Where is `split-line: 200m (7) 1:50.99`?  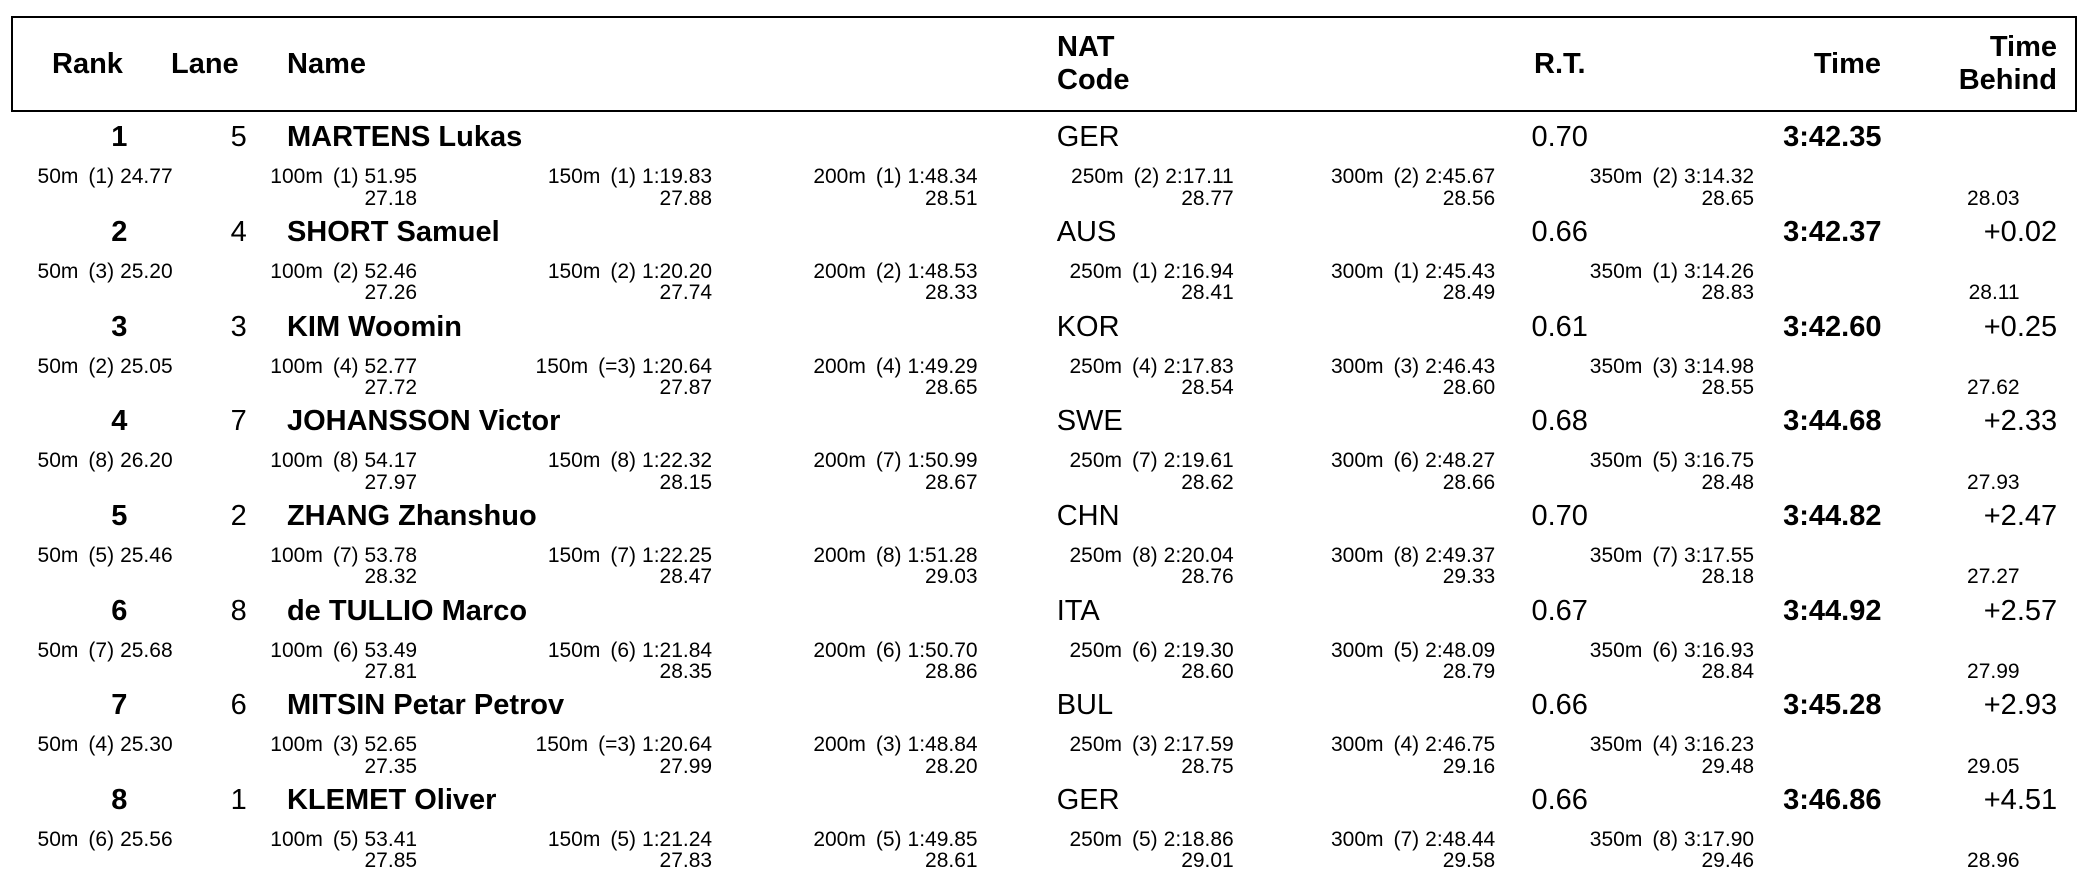 split-line: 200m (7) 1:50.99 is located at coordinates (895, 460).